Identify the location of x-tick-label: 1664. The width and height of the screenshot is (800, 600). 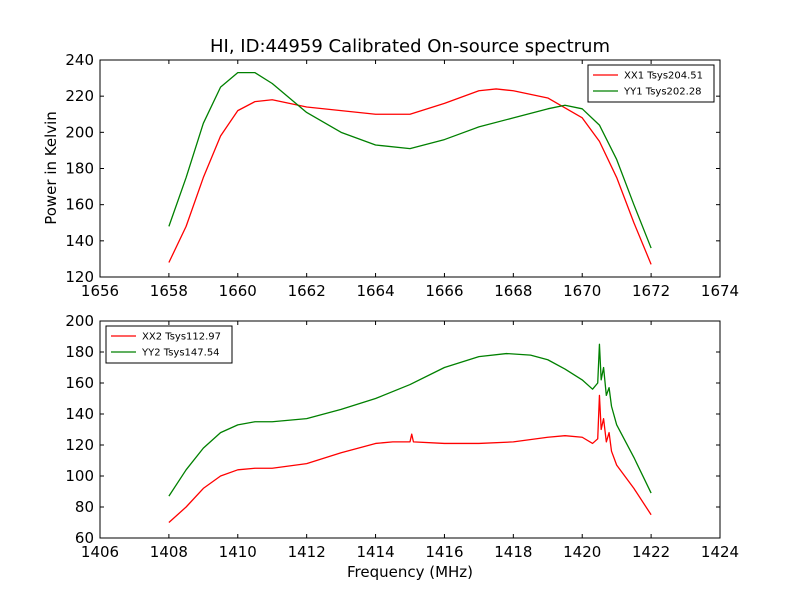
(375, 291).